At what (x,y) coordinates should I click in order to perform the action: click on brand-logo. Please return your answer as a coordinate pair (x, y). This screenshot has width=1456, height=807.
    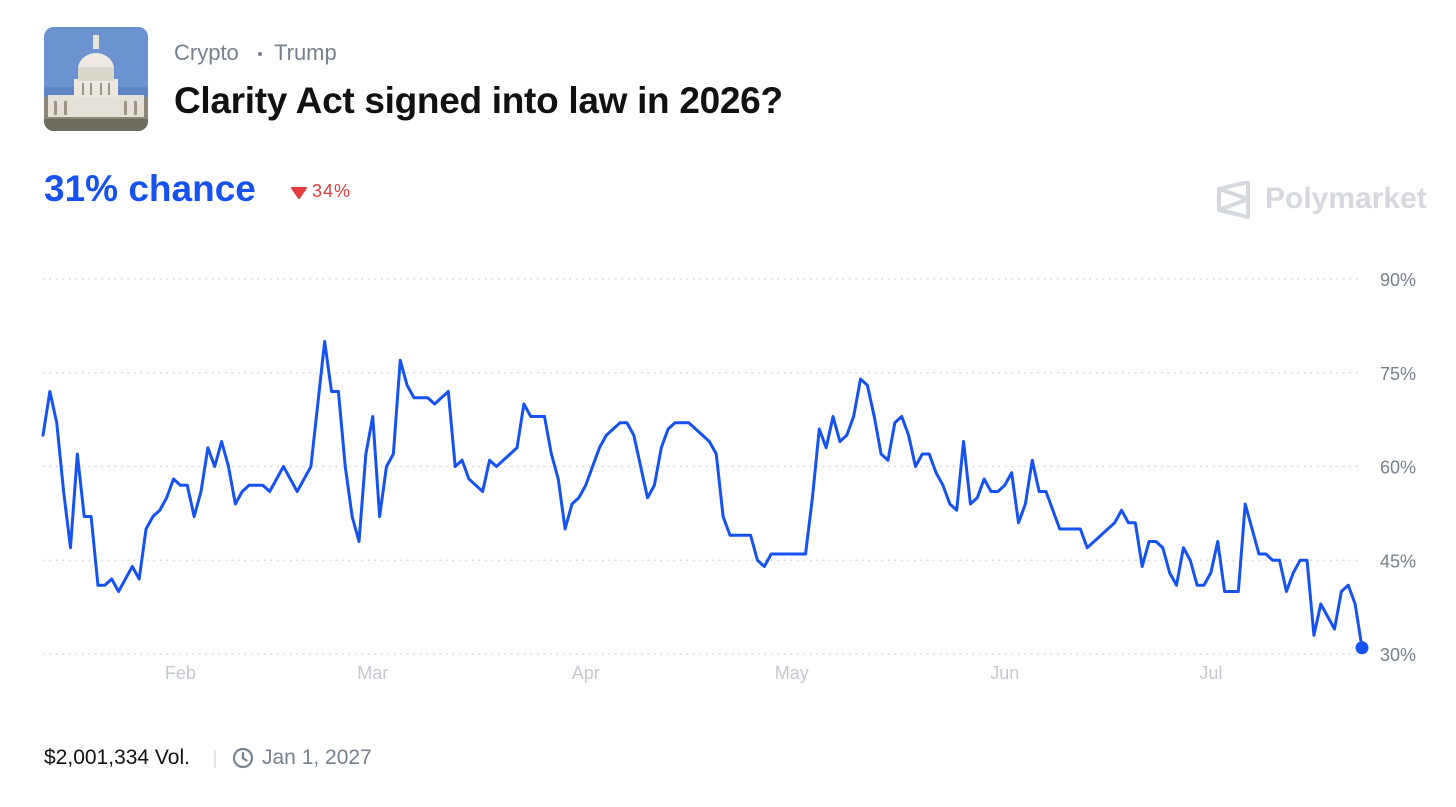
    Looking at the image, I should click on (1233, 200).